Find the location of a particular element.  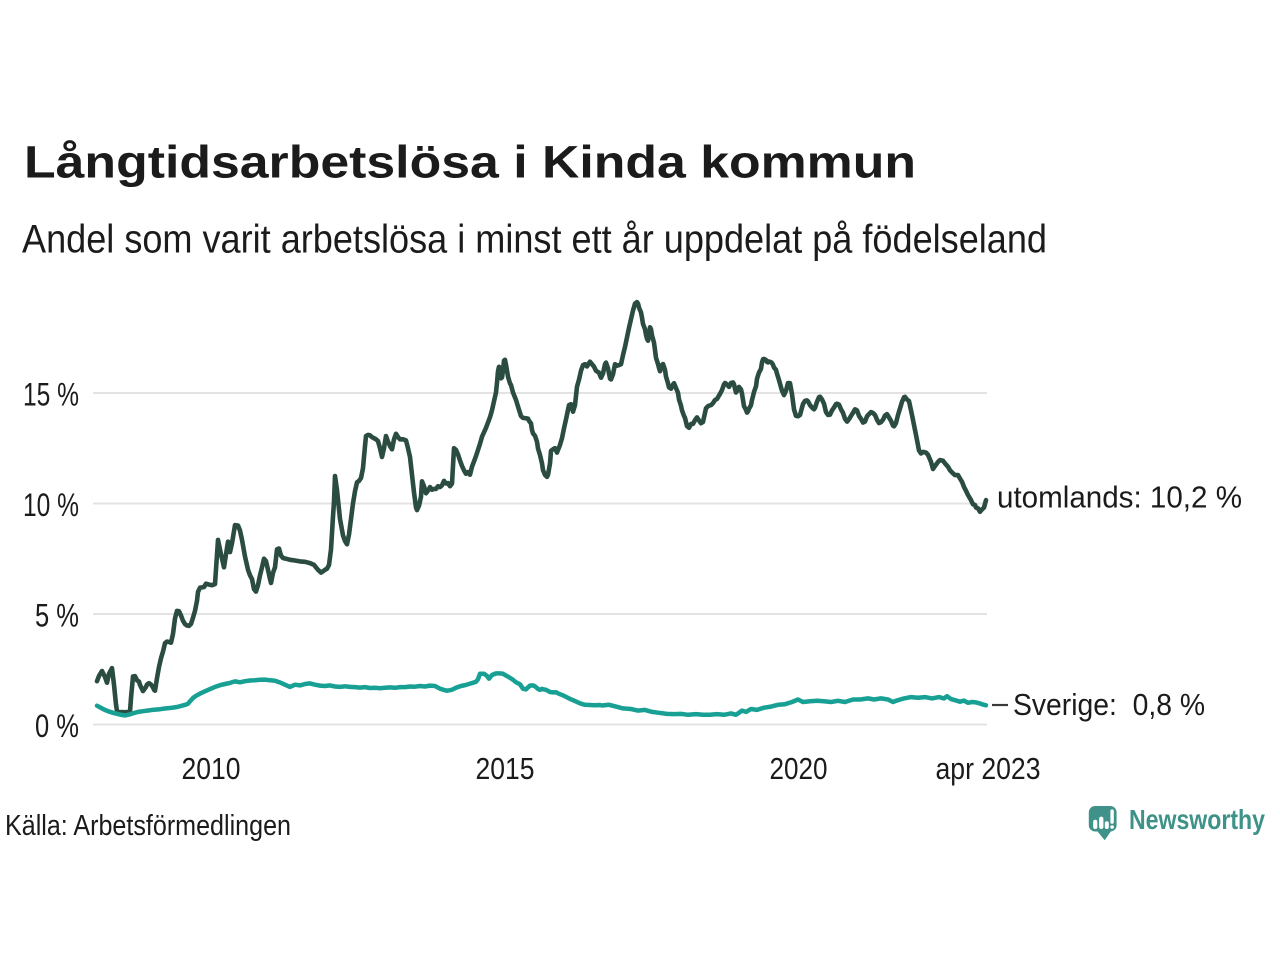

svg-text: Sverige: 0,8 % is located at coordinates (1109, 704).